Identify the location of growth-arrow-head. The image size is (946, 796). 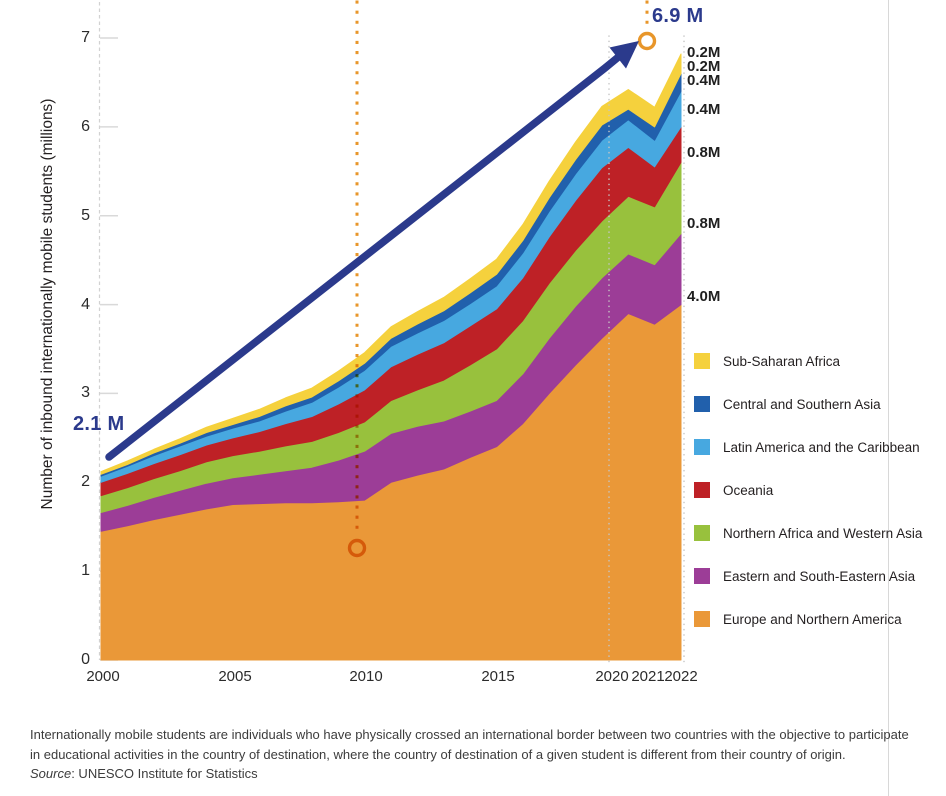
(624, 55).